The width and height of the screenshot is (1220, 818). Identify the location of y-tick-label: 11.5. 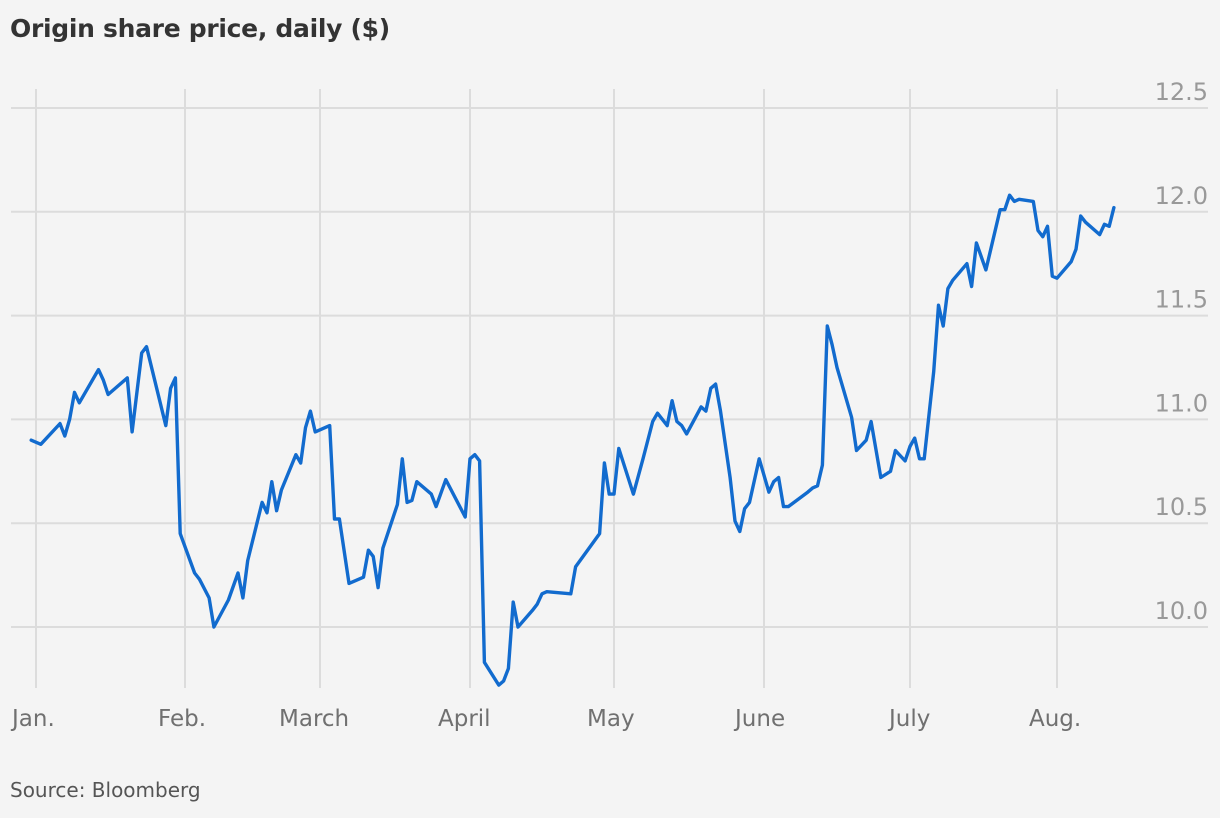
(1181, 300).